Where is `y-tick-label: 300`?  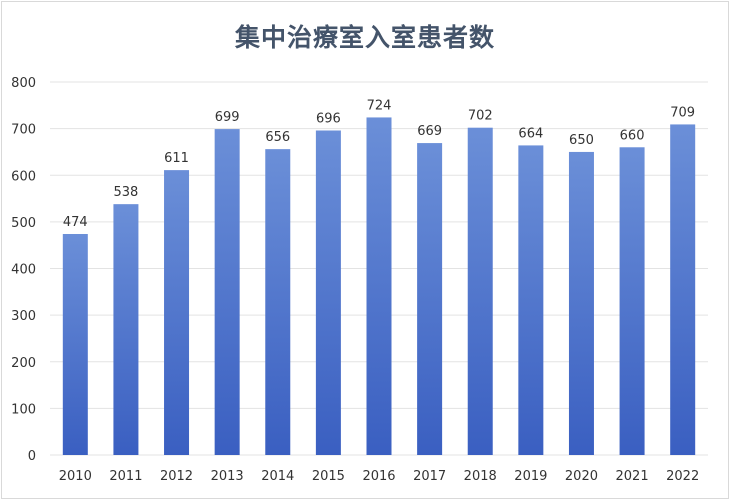 y-tick-label: 300 is located at coordinates (23, 316).